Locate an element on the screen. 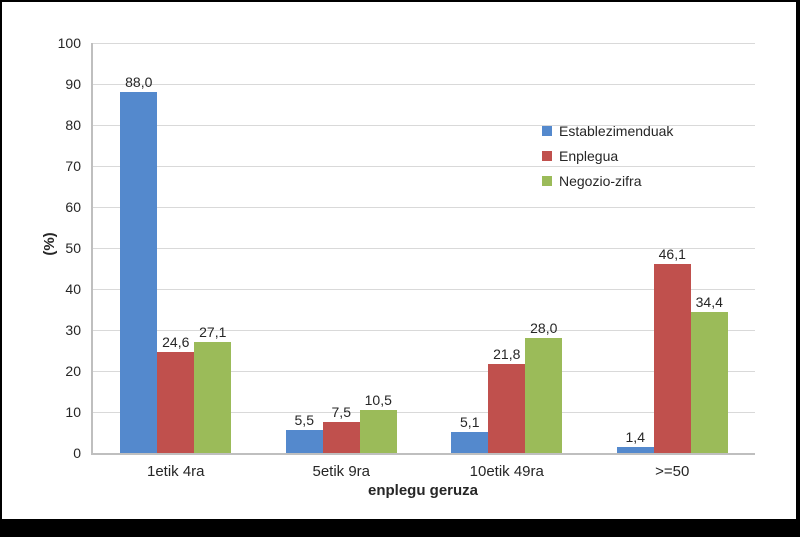 Image resolution: width=800 pixels, height=537 pixels. data-label: 10,5 is located at coordinates (378, 399).